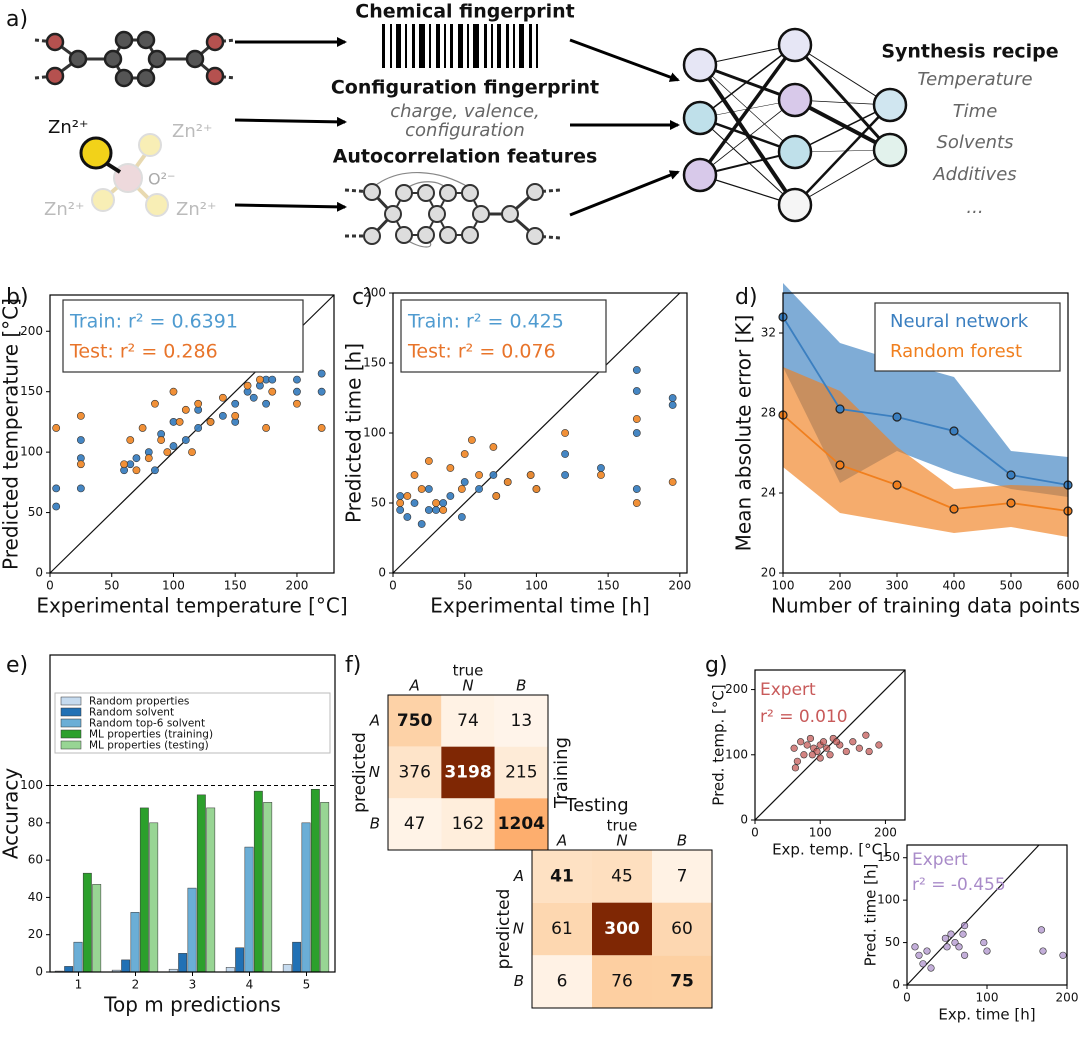 The image size is (1080, 1042). I want to click on annotation: Test: r² = 0.076, so click(481, 352).